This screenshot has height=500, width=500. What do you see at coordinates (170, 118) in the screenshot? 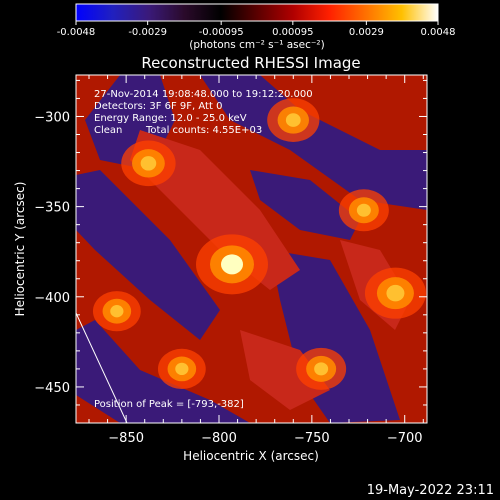
I see `annotation-energy: Energy Range: 12.0 - 25.0 keV` at bounding box center [170, 118].